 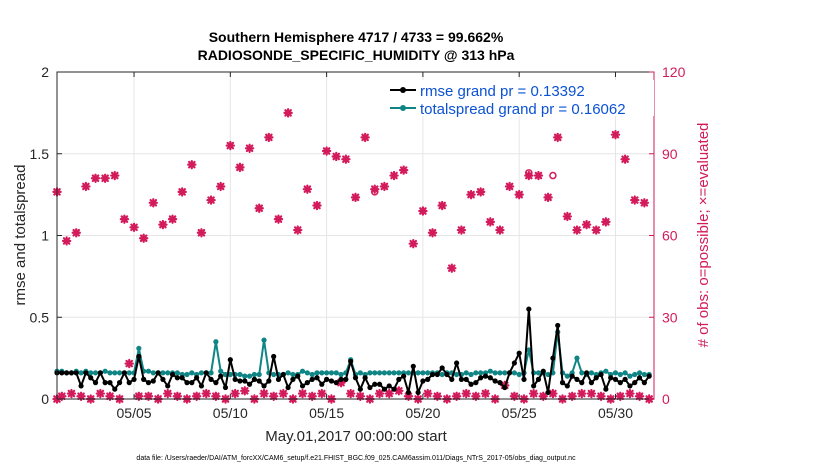 What do you see at coordinates (45, 72) in the screenshot?
I see `y-tick-label: 2` at bounding box center [45, 72].